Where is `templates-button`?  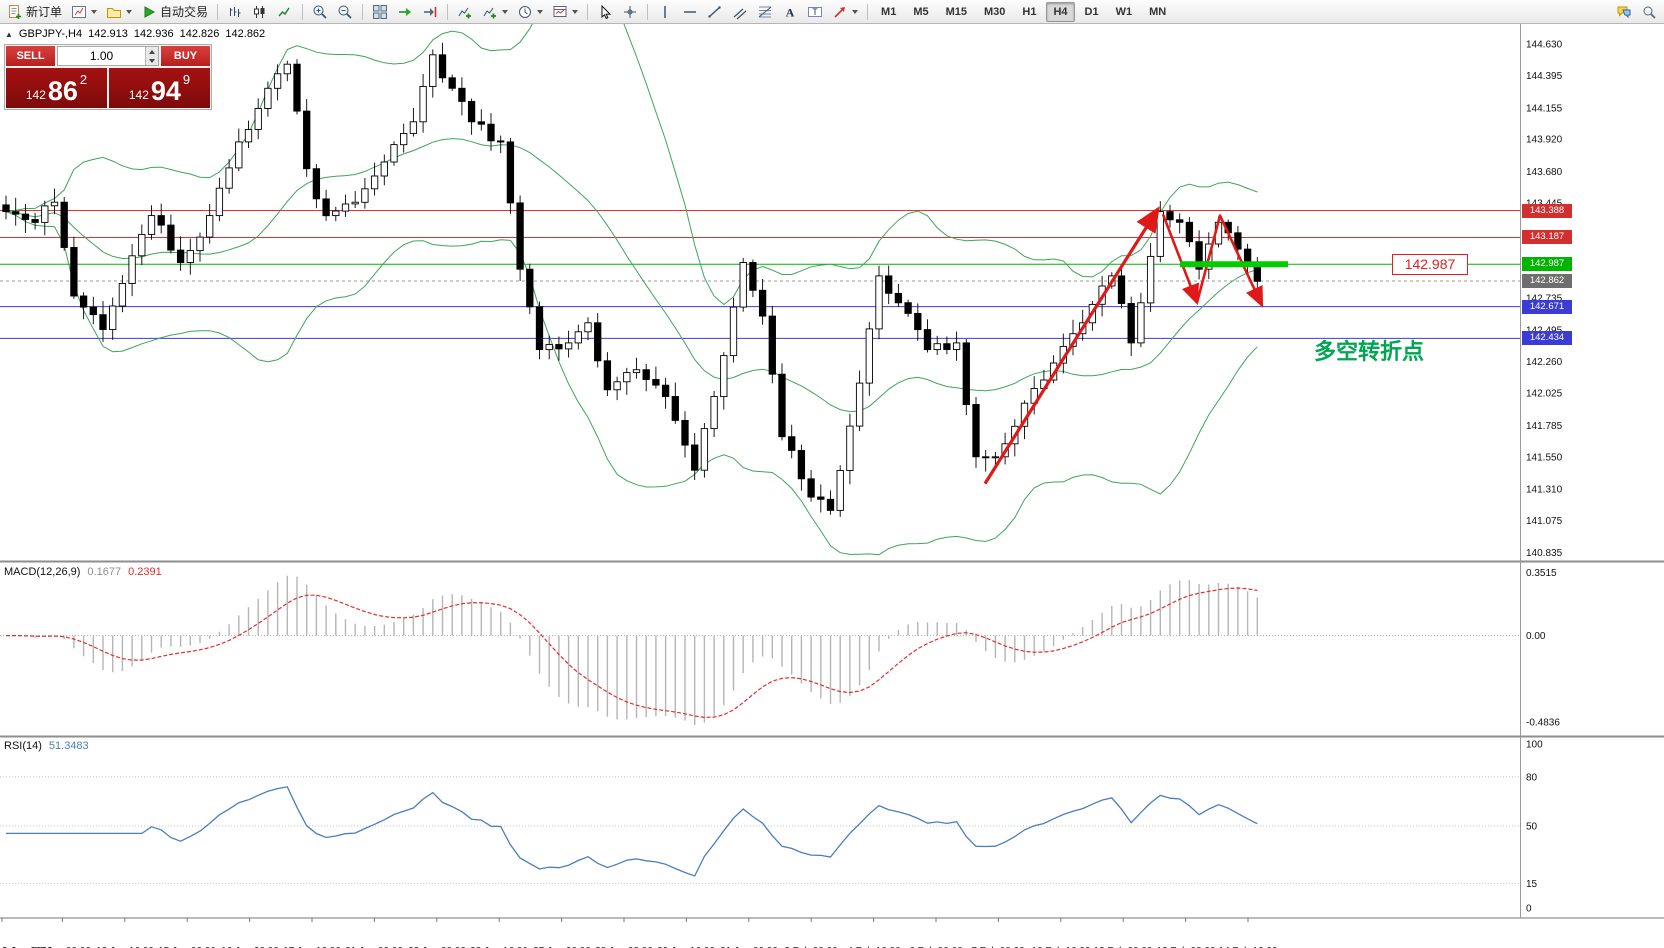 templates-button is located at coordinates (565, 12).